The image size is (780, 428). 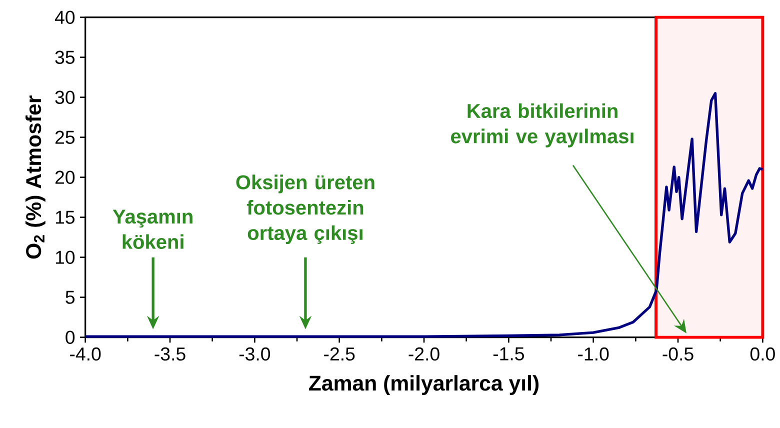 What do you see at coordinates (762, 354) in the screenshot?
I see `x-tick-label: 0.0` at bounding box center [762, 354].